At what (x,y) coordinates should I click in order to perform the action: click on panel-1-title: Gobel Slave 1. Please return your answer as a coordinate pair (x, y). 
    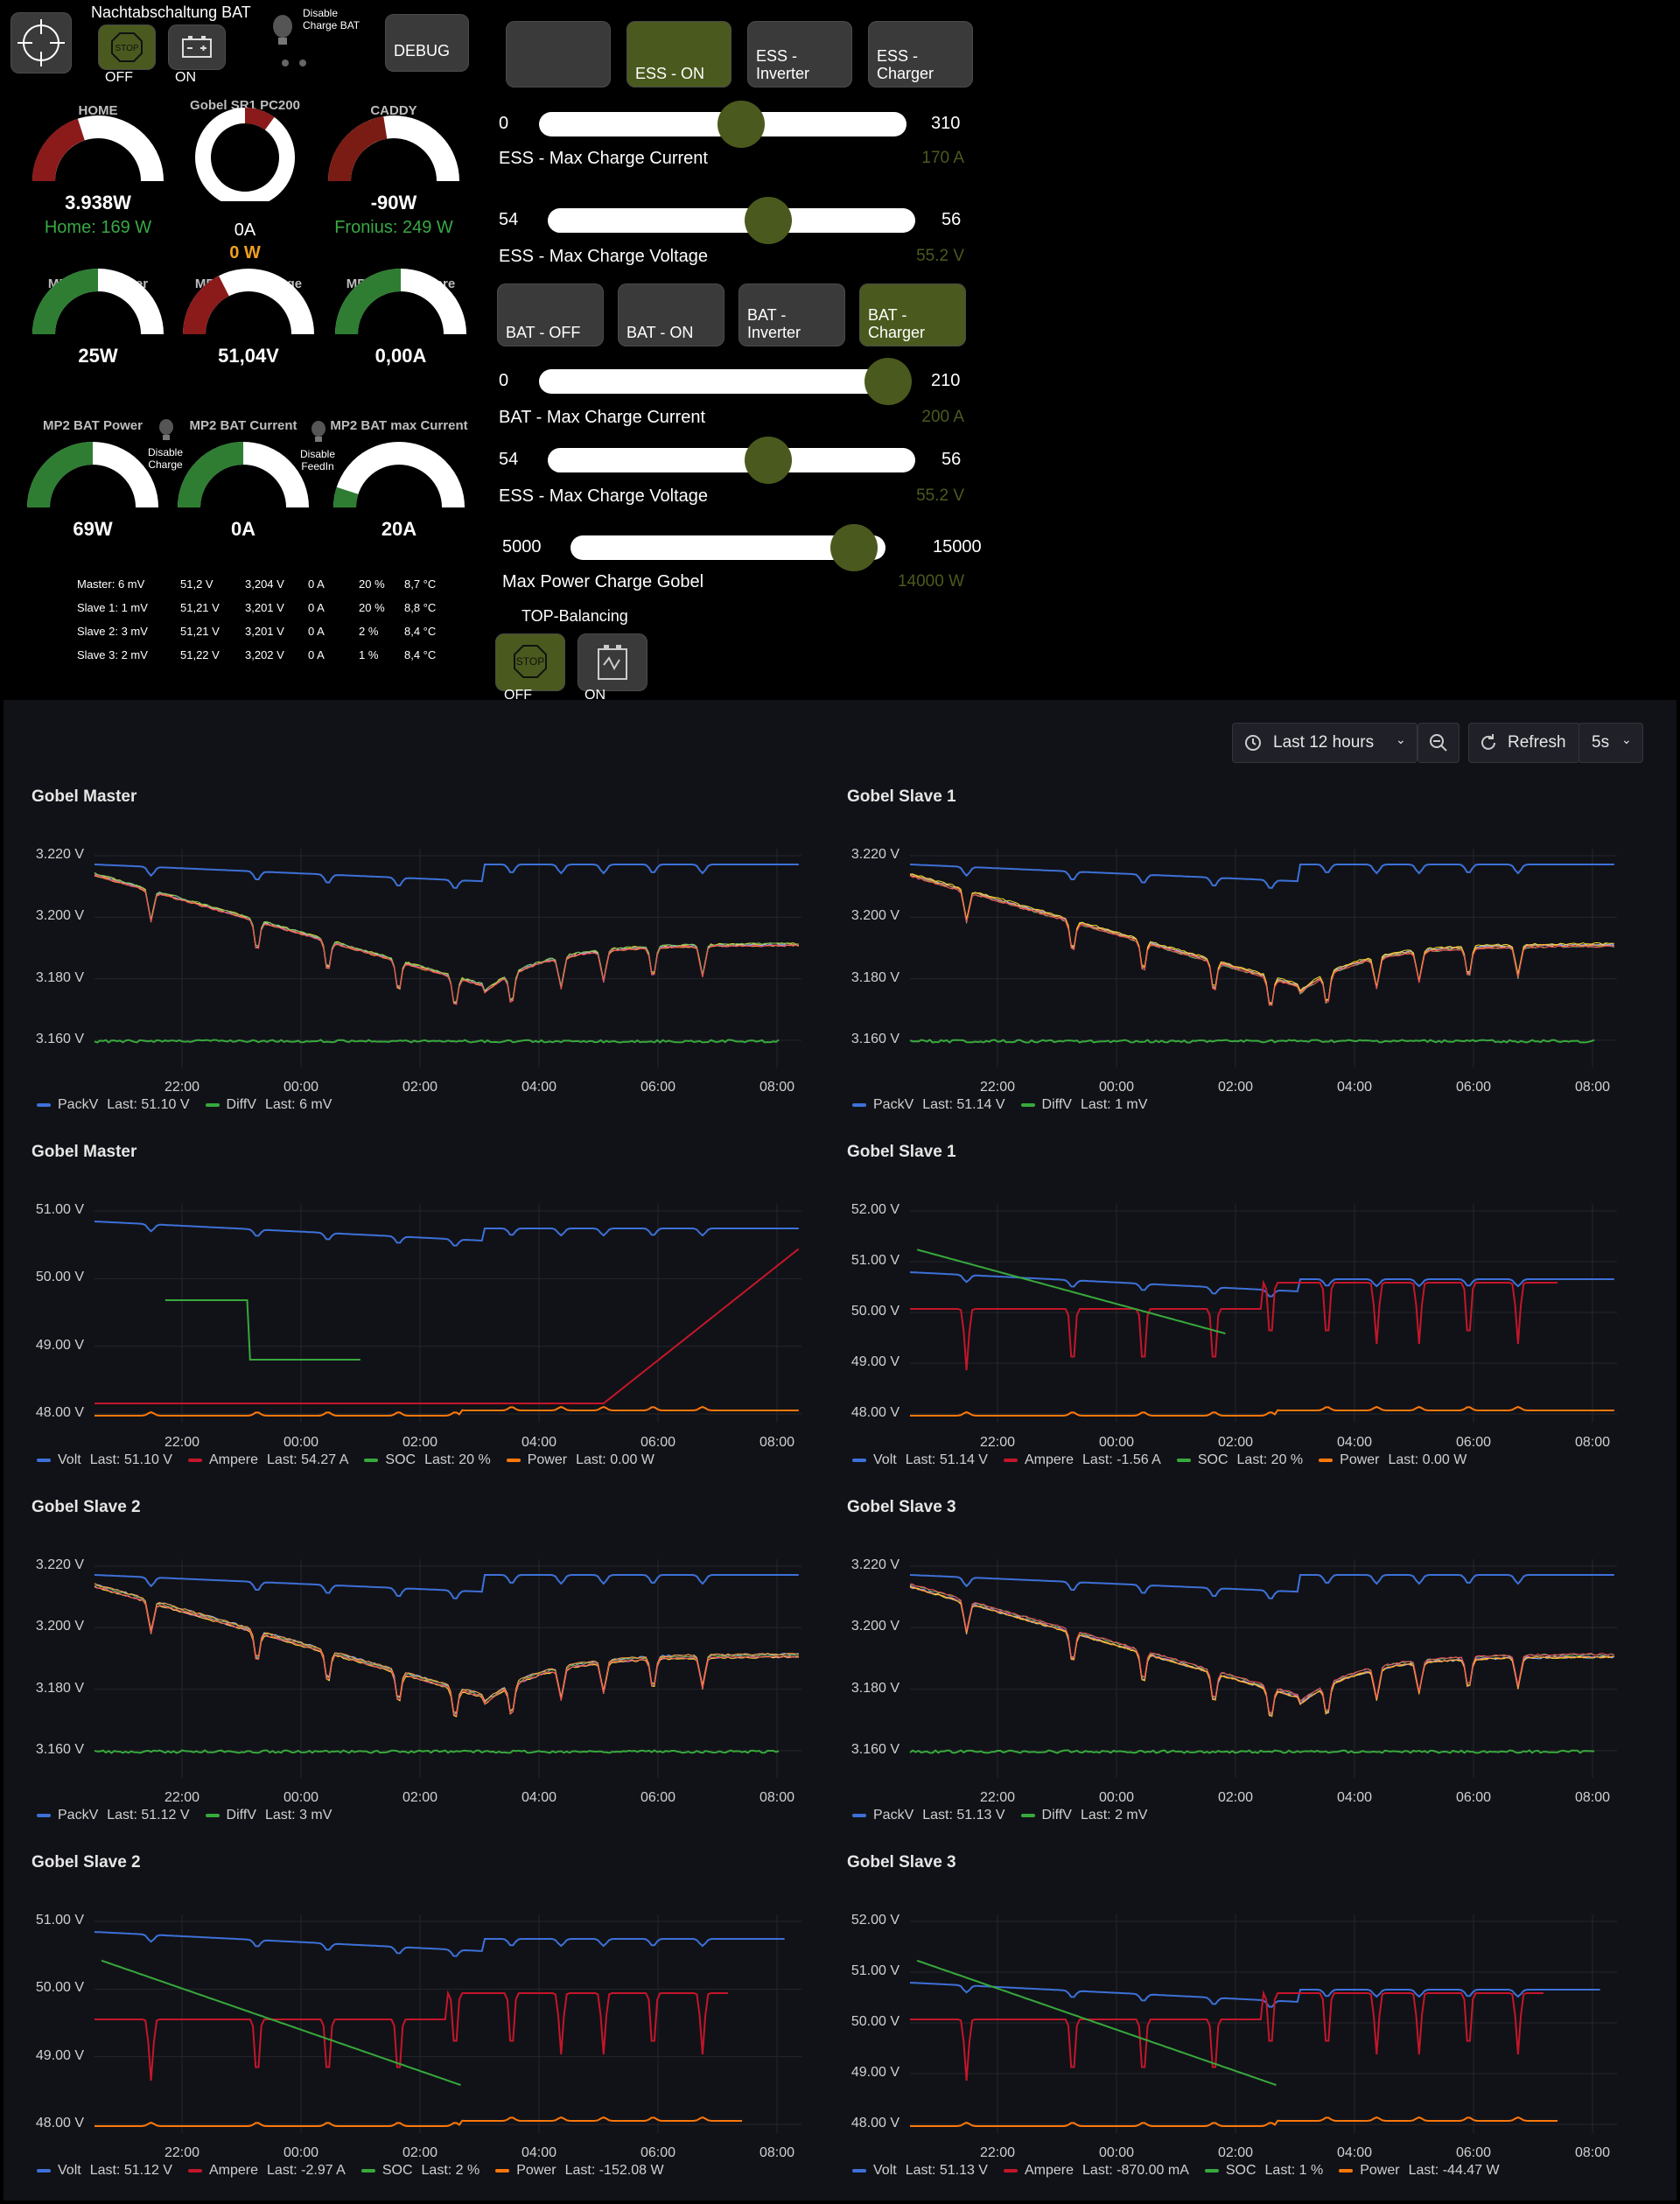
    Looking at the image, I should click on (901, 796).